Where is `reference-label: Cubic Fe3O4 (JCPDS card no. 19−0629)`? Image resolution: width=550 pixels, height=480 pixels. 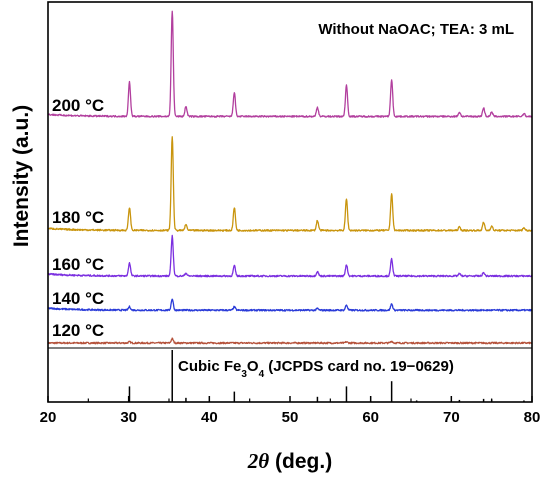
reference-label: Cubic Fe3O4 (JCPDS card no. 19−0629) is located at coordinates (316, 369).